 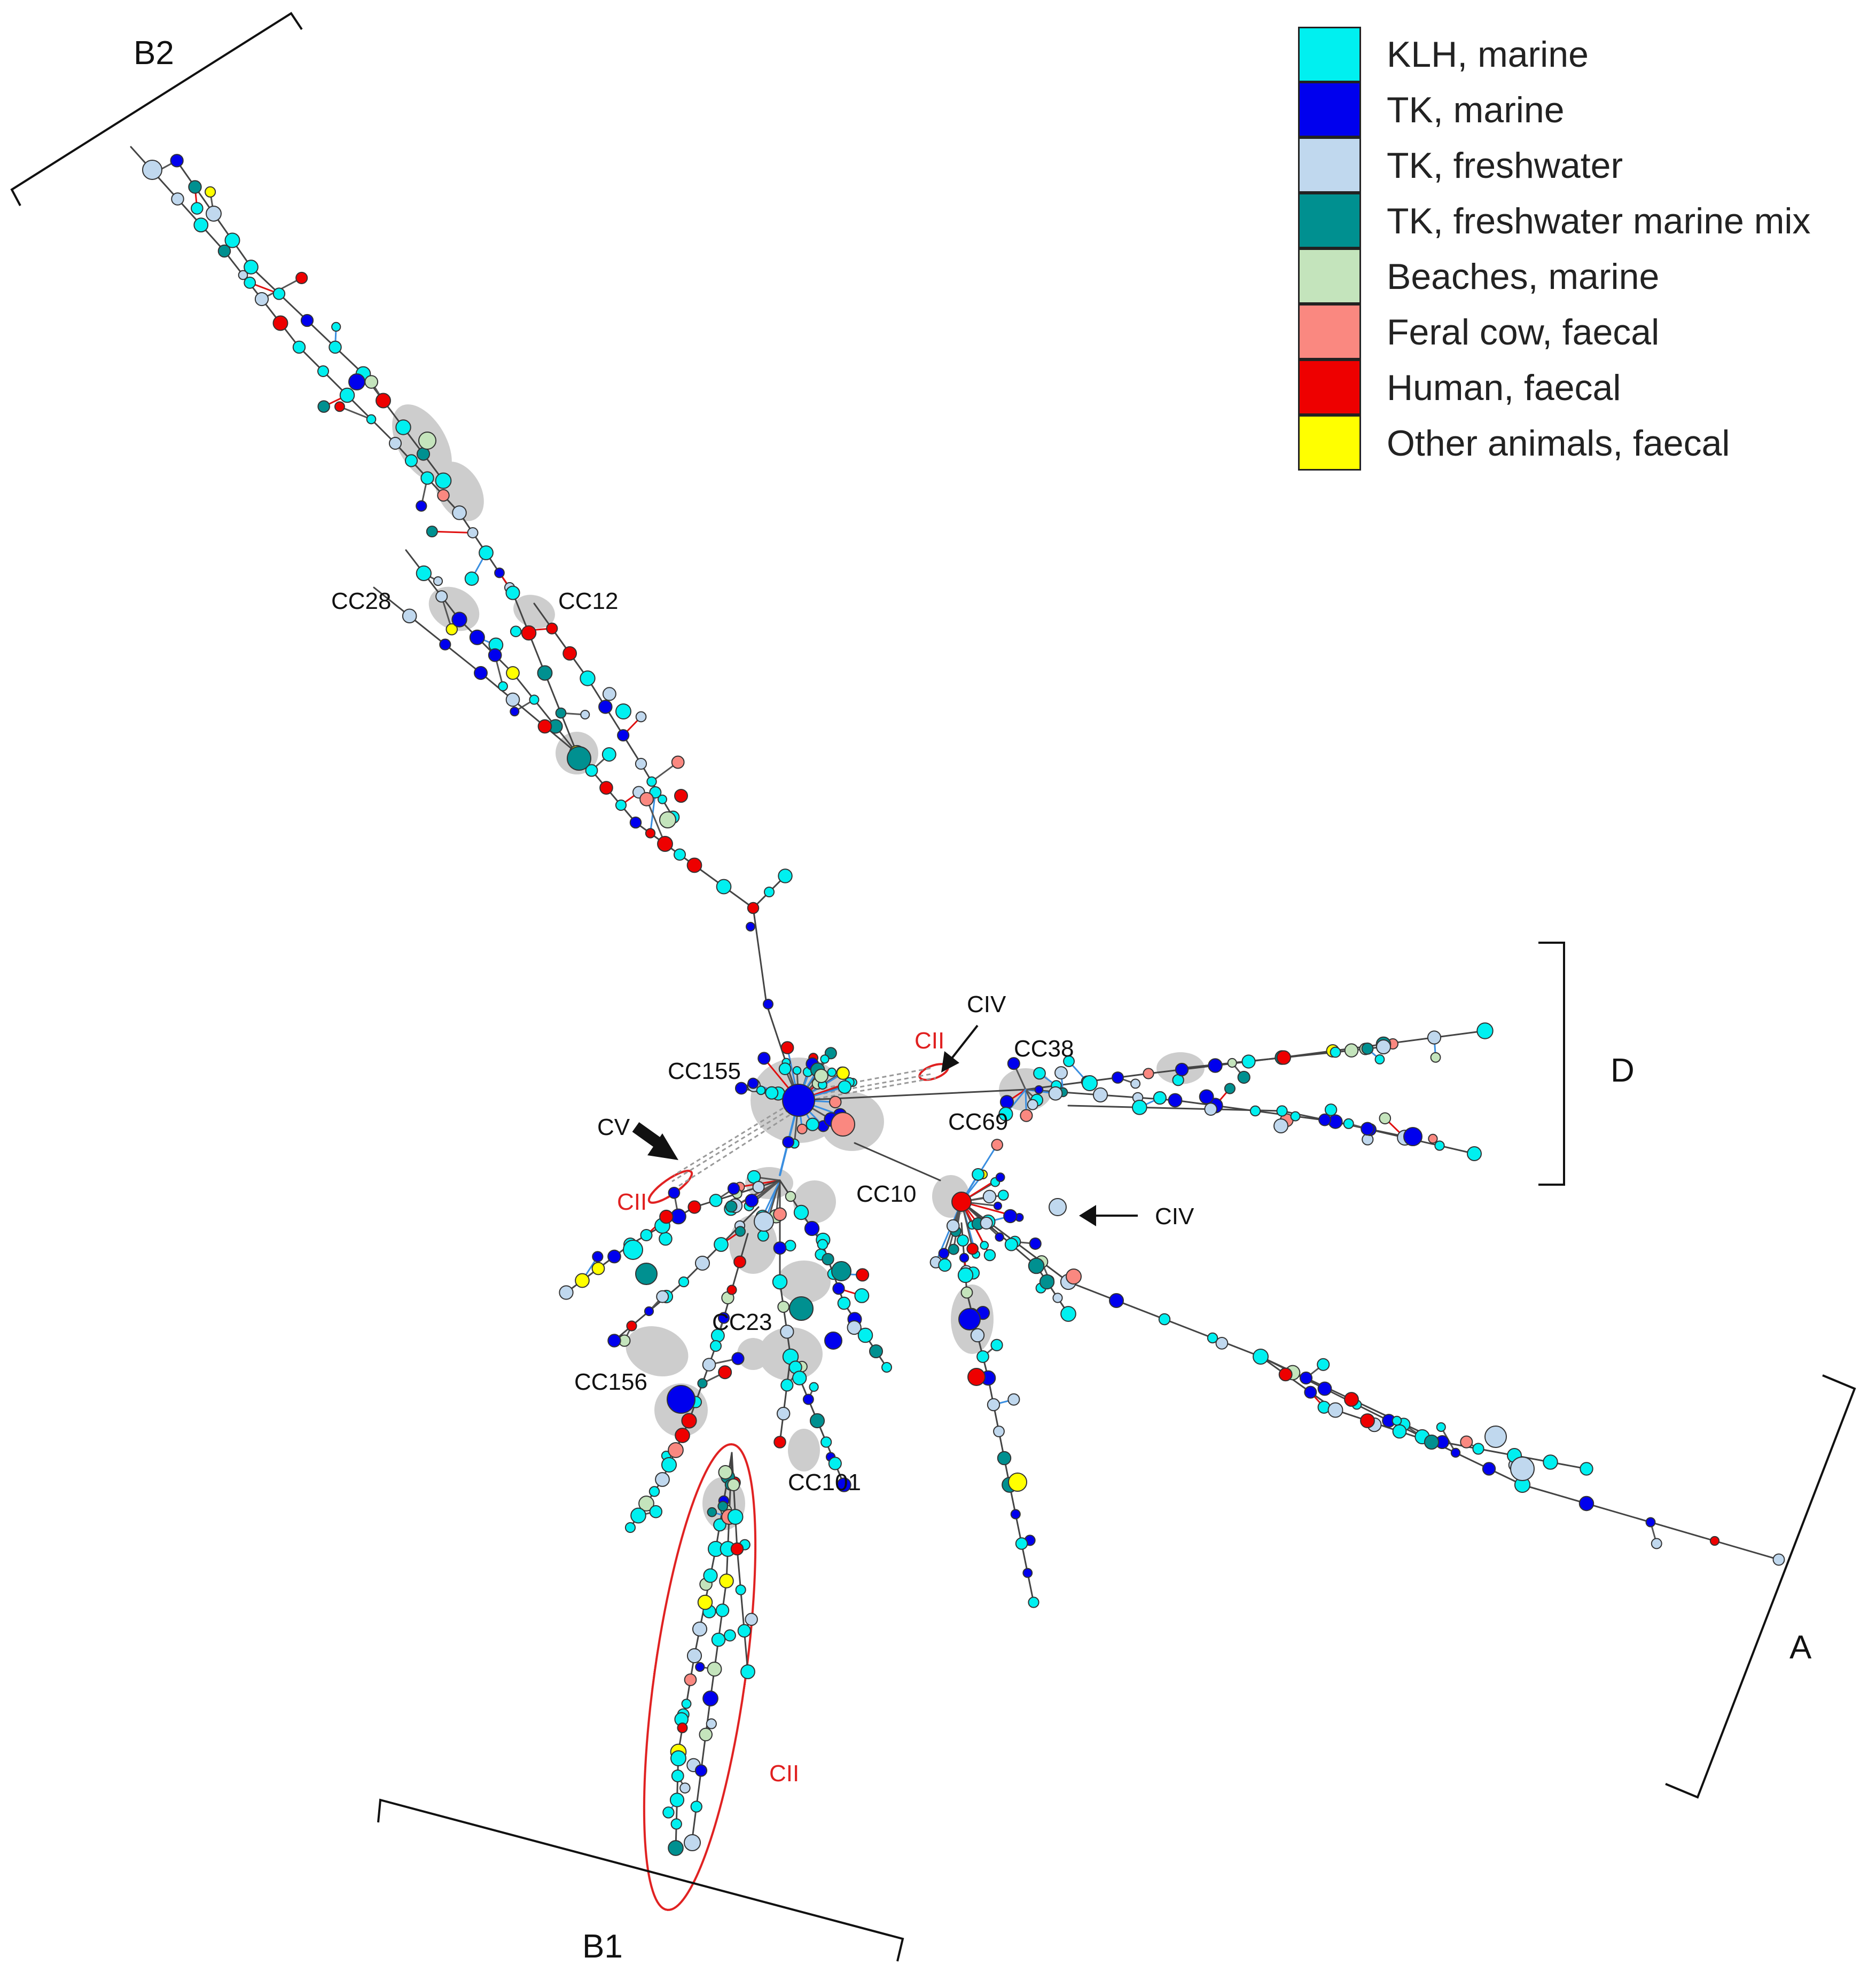 What do you see at coordinates (1505, 165) in the screenshot?
I see `legend-label: TK, freshwater` at bounding box center [1505, 165].